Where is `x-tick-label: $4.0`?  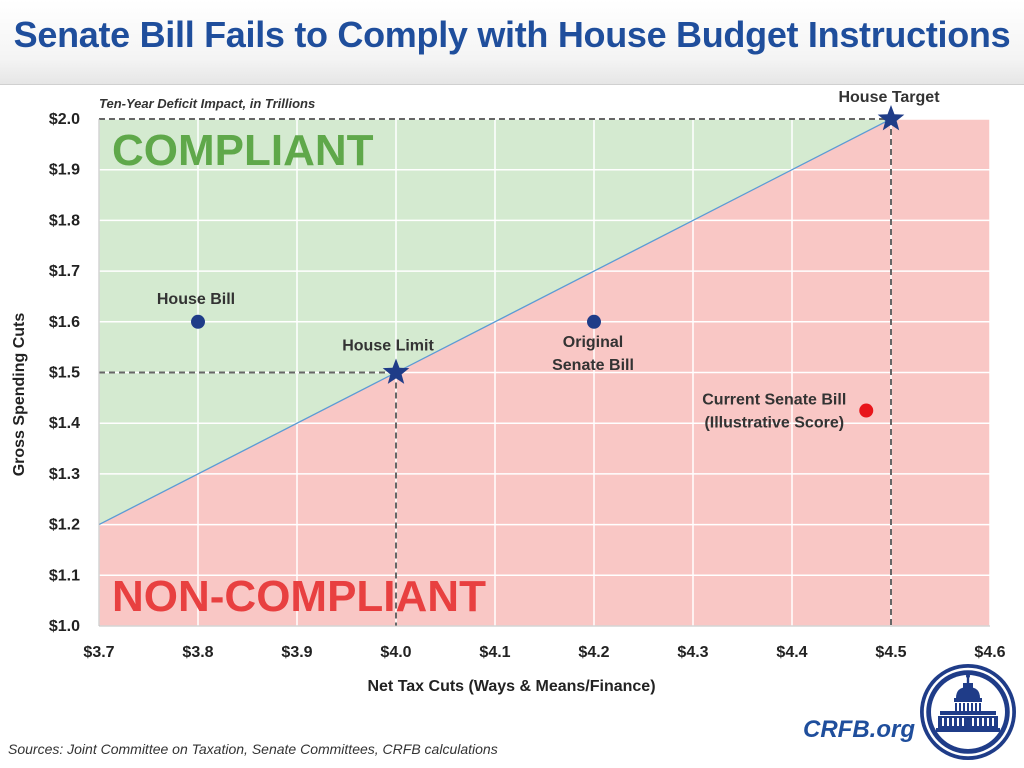 x-tick-label: $4.0 is located at coordinates (395, 652).